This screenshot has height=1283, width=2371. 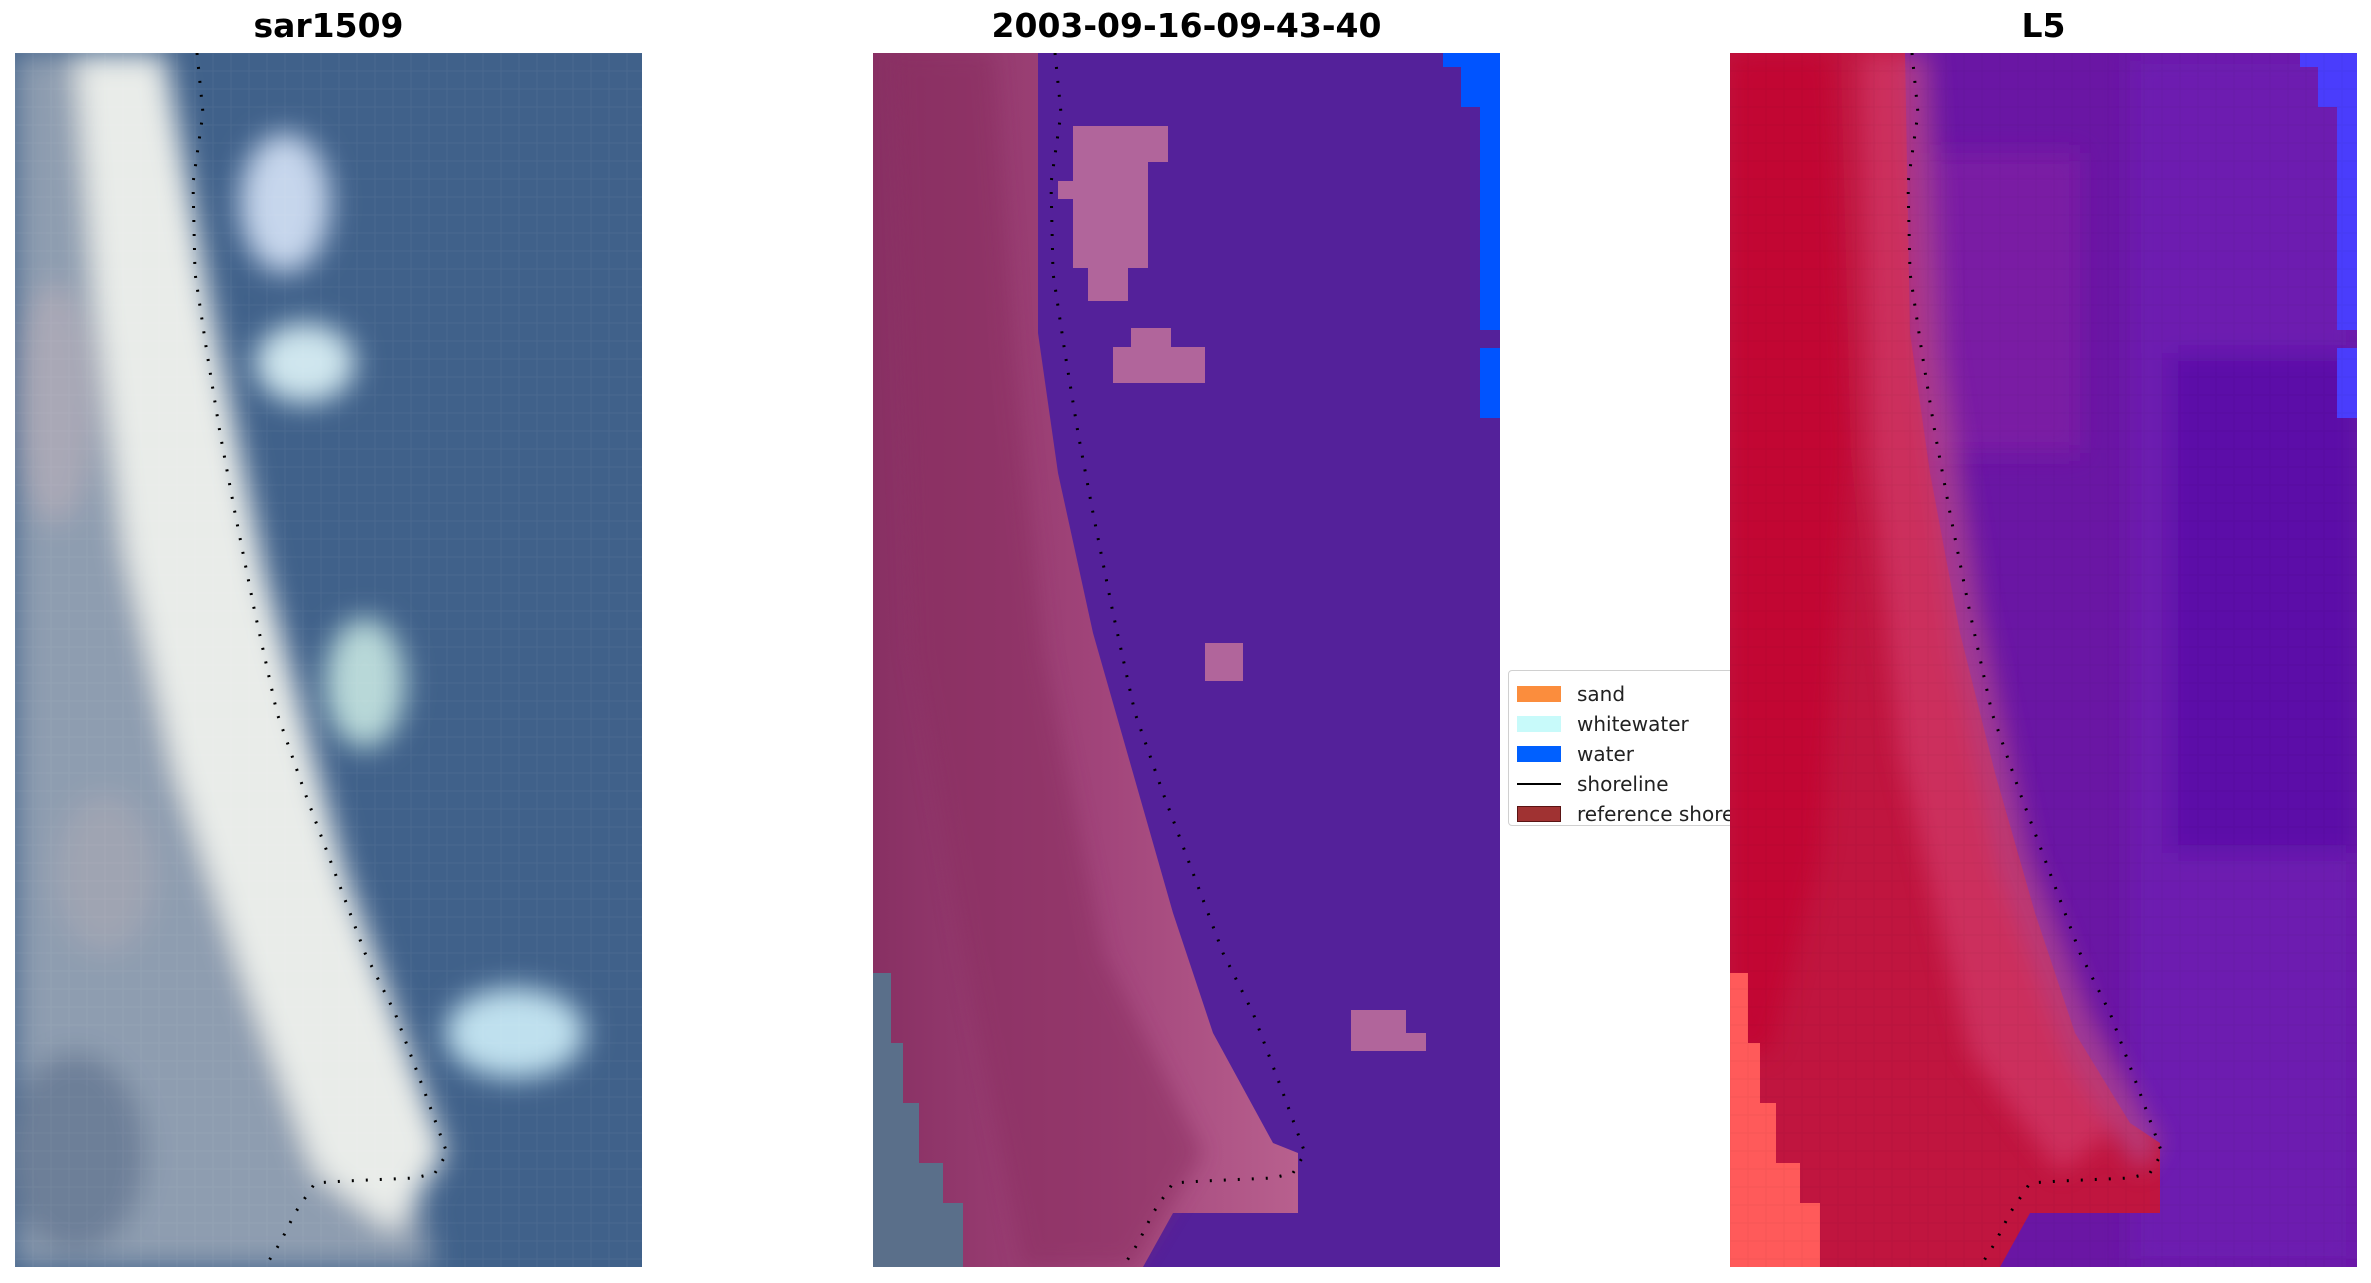 What do you see at coordinates (1539, 784) in the screenshot?
I see `shoreline-swatch` at bounding box center [1539, 784].